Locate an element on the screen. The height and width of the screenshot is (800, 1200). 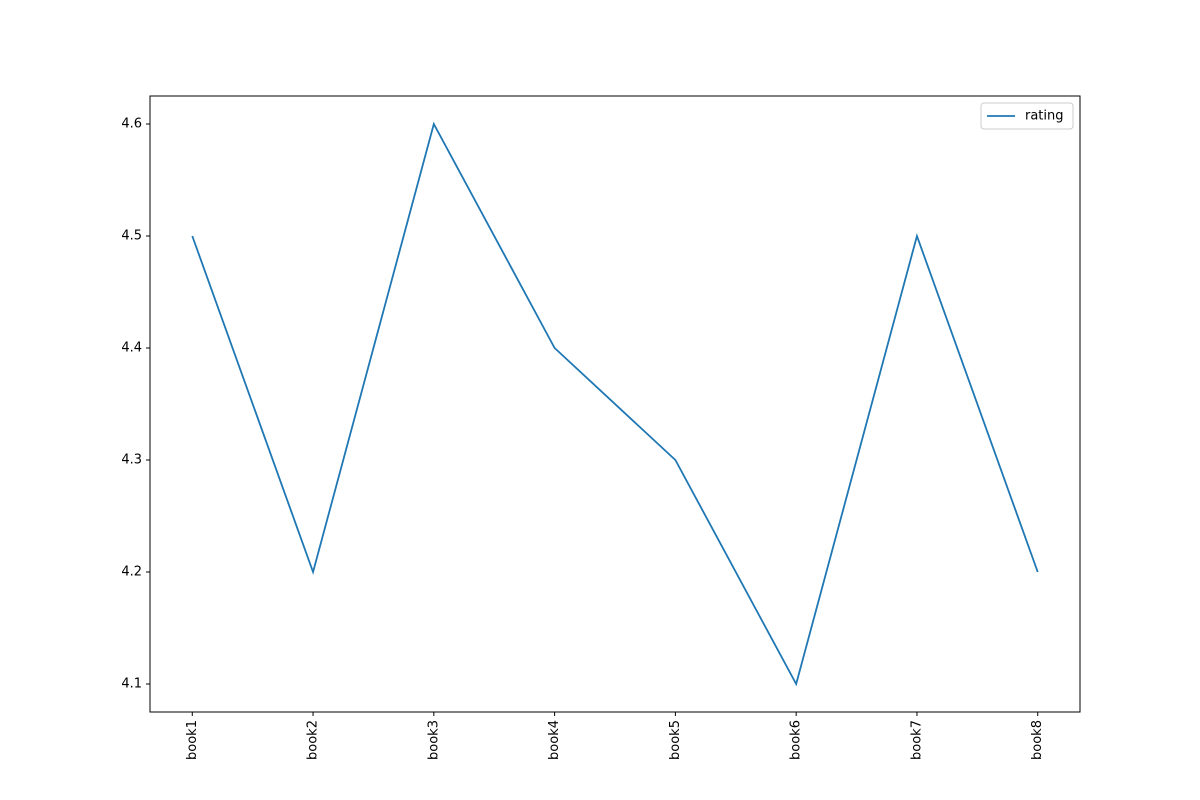
x-tick-label: book2 is located at coordinates (313, 740).